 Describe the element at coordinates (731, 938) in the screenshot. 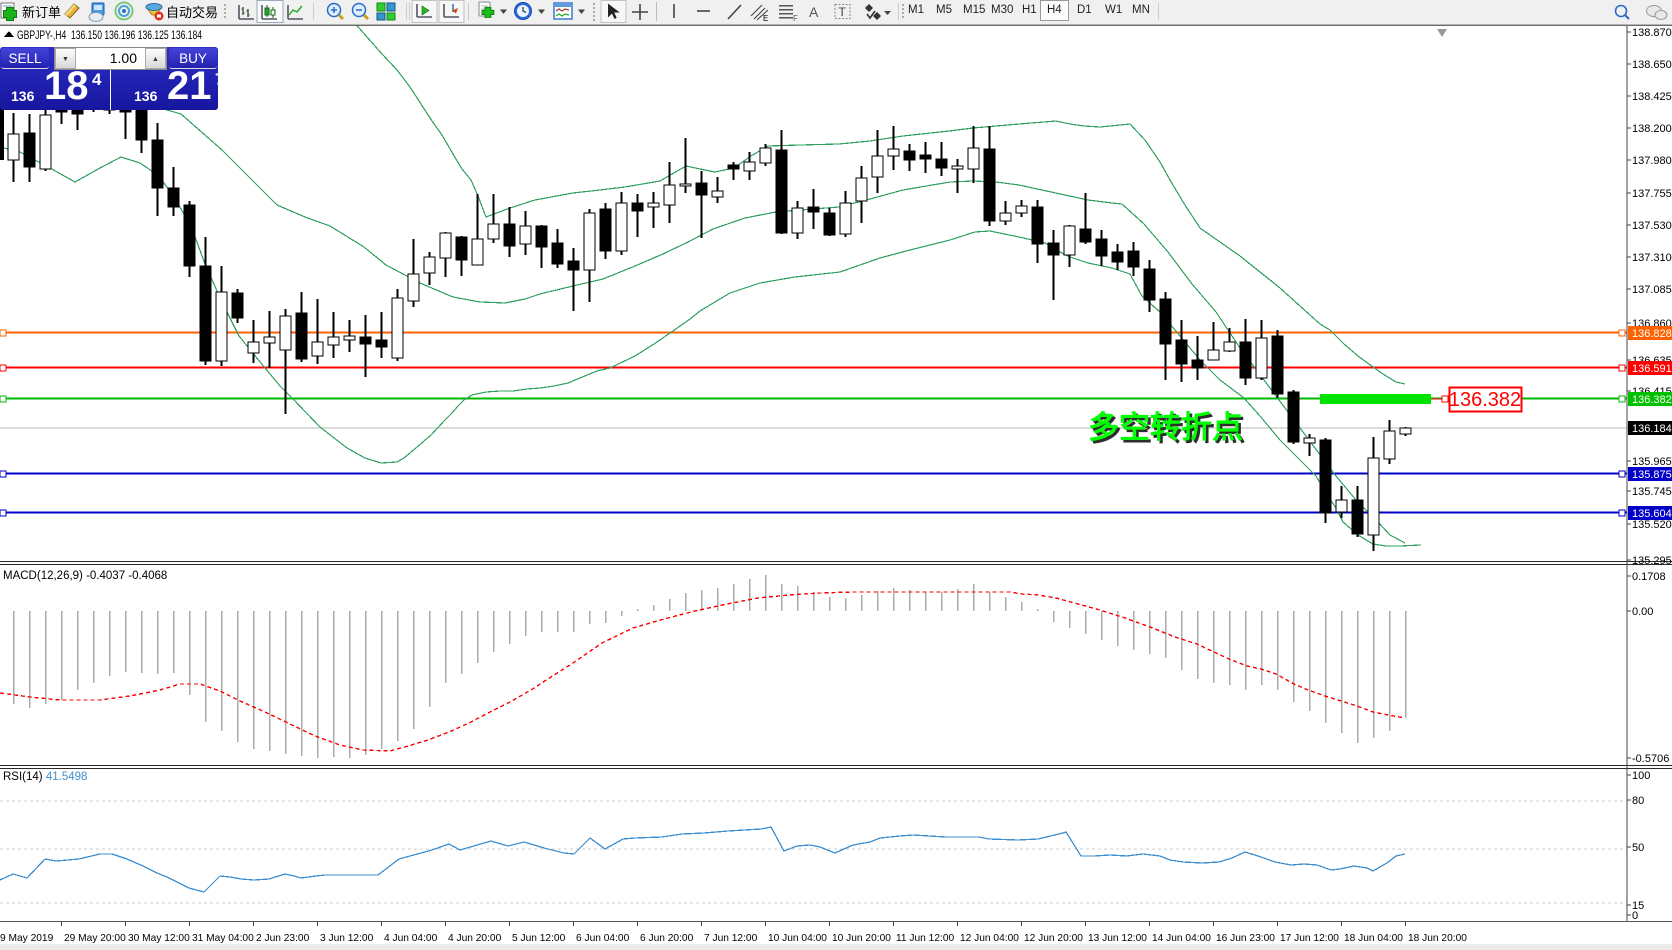

I see `svg-text: 7 Jun 12:00` at that location.